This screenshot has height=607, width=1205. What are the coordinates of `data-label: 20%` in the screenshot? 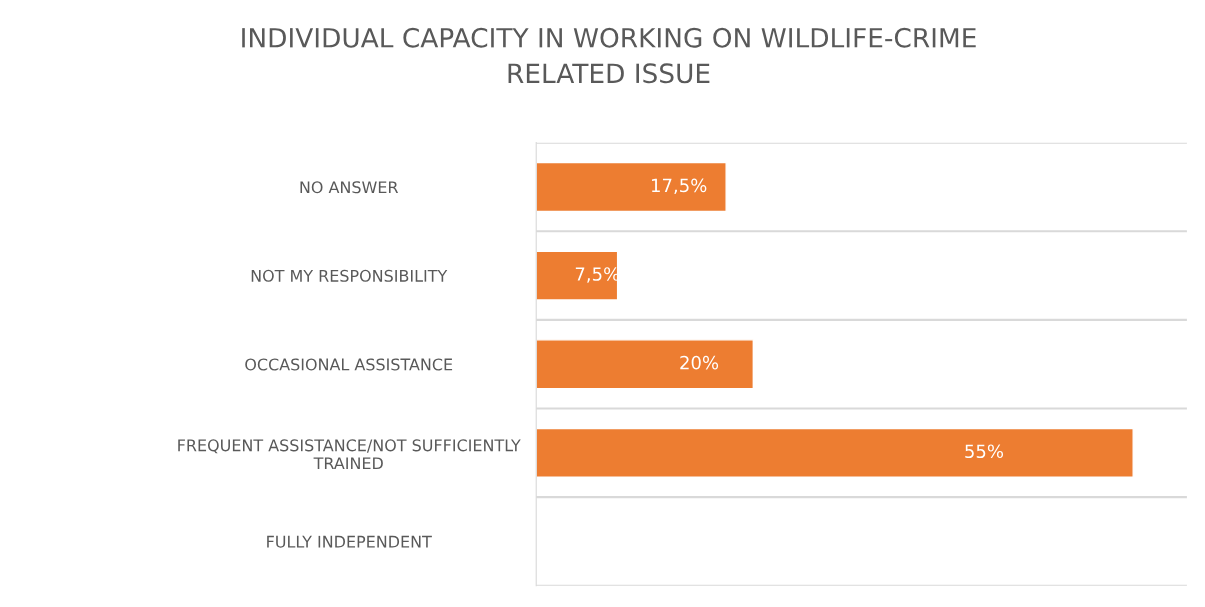 It's located at (699, 362).